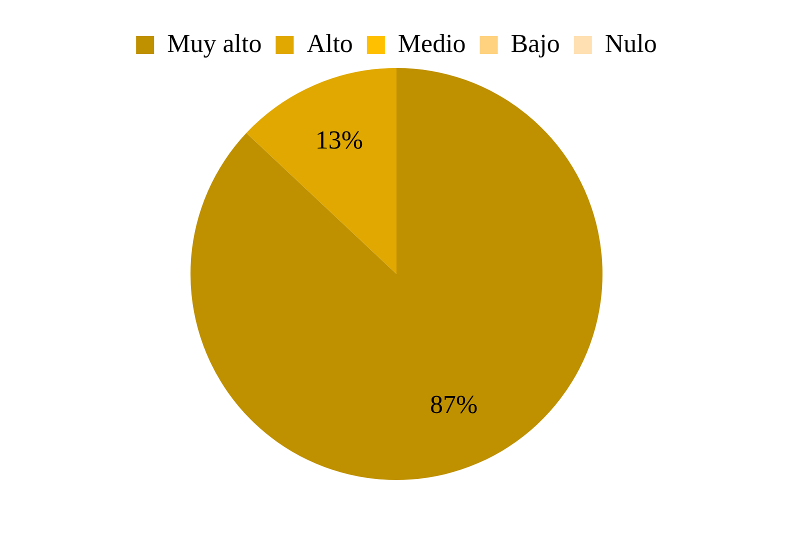 Image resolution: width=793 pixels, height=533 pixels. What do you see at coordinates (454, 405) in the screenshot?
I see `data-label: 87%` at bounding box center [454, 405].